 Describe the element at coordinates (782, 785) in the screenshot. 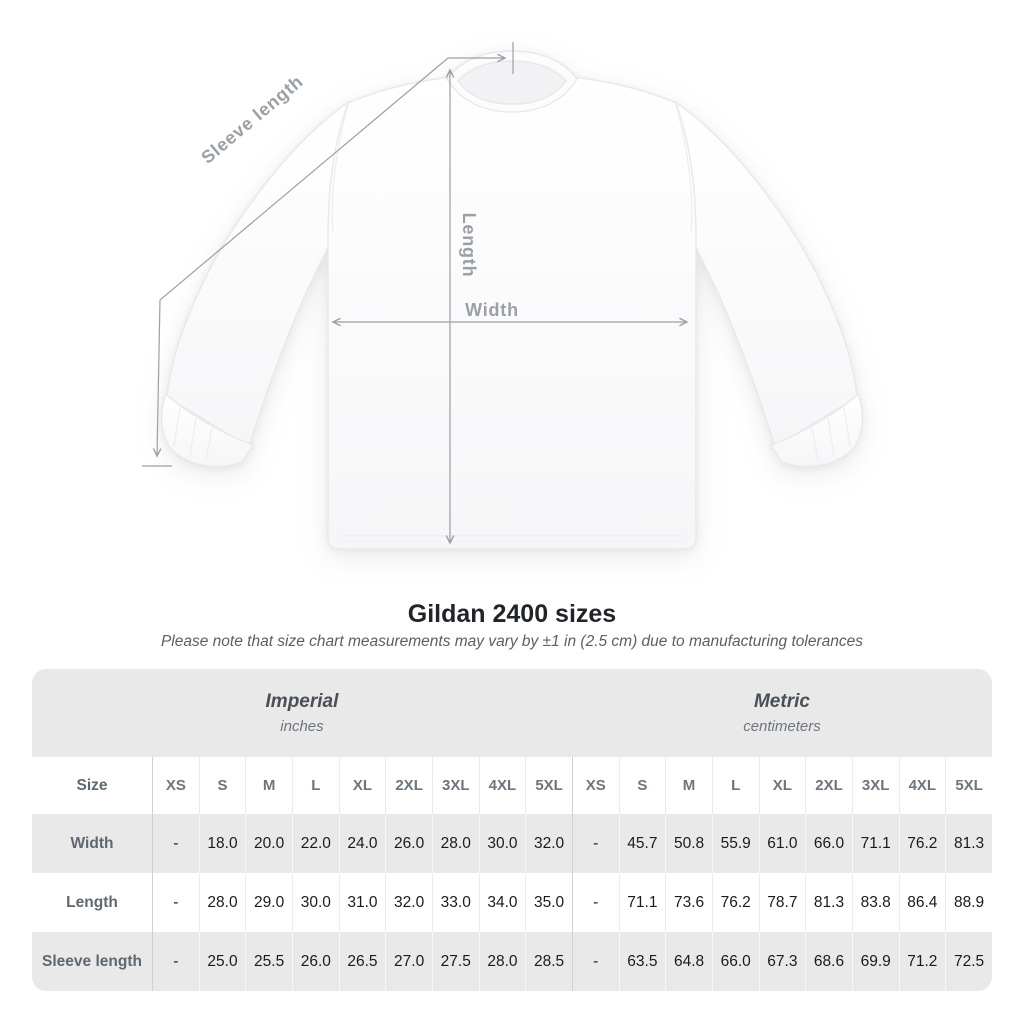

I see `size-header-metric-xl: XL` at that location.